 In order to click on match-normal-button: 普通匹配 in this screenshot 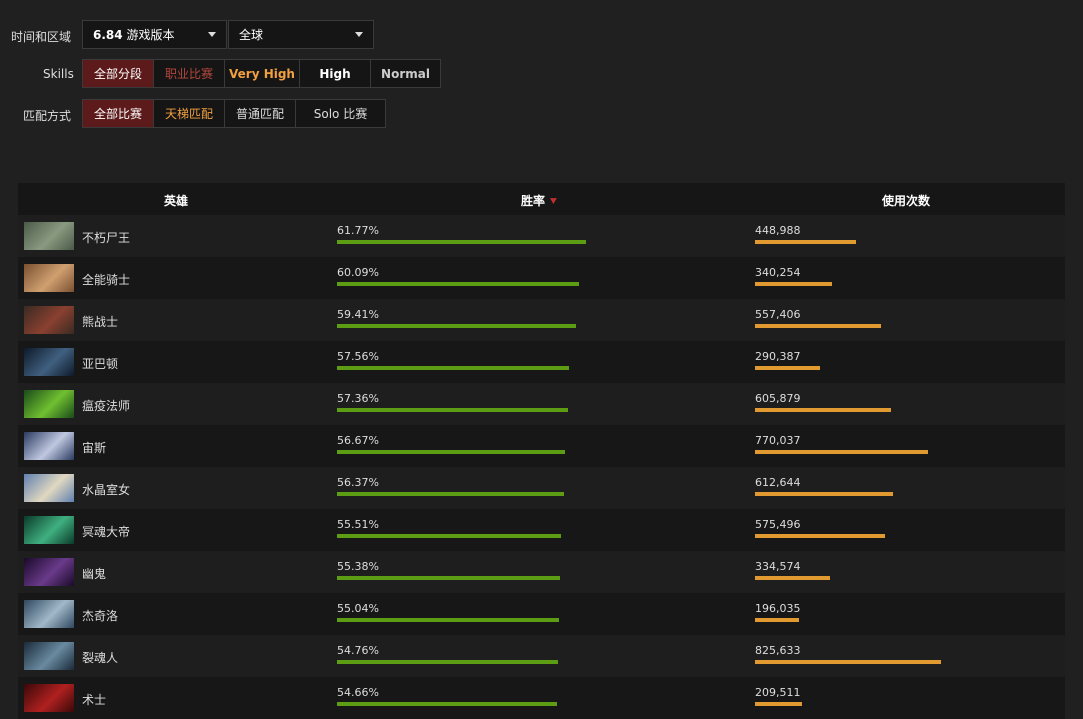, I will do `click(260, 113)`.